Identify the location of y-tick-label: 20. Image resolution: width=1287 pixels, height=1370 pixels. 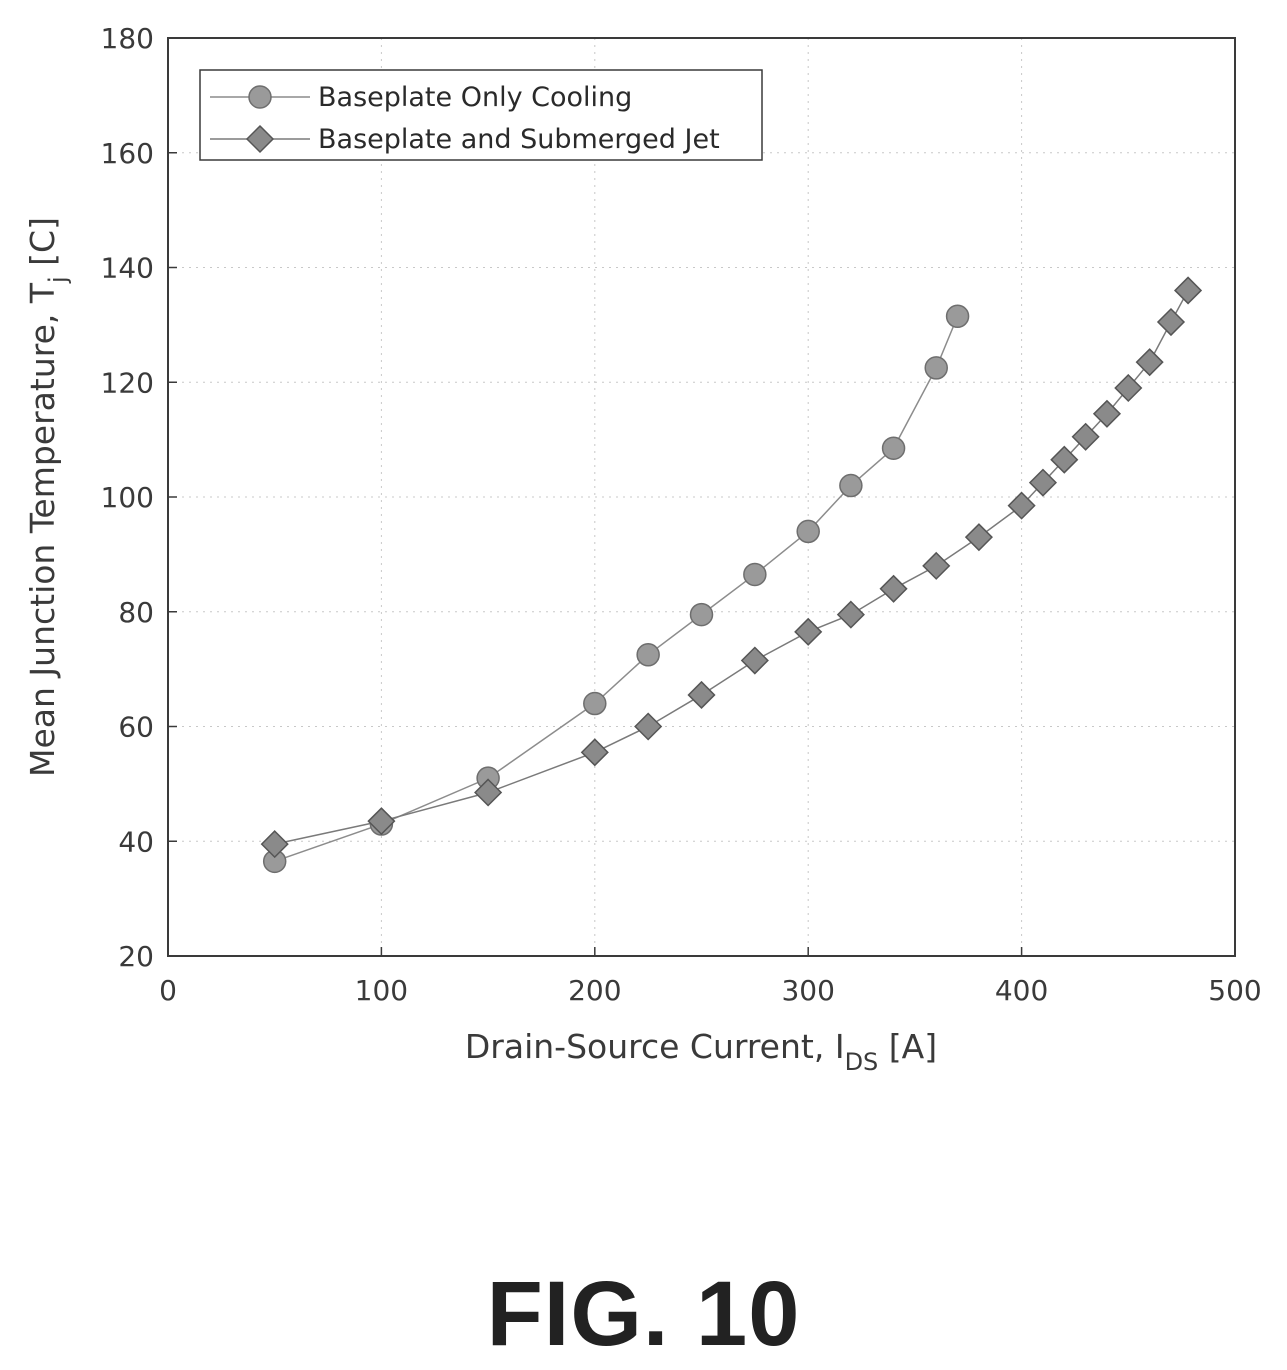
(136, 956).